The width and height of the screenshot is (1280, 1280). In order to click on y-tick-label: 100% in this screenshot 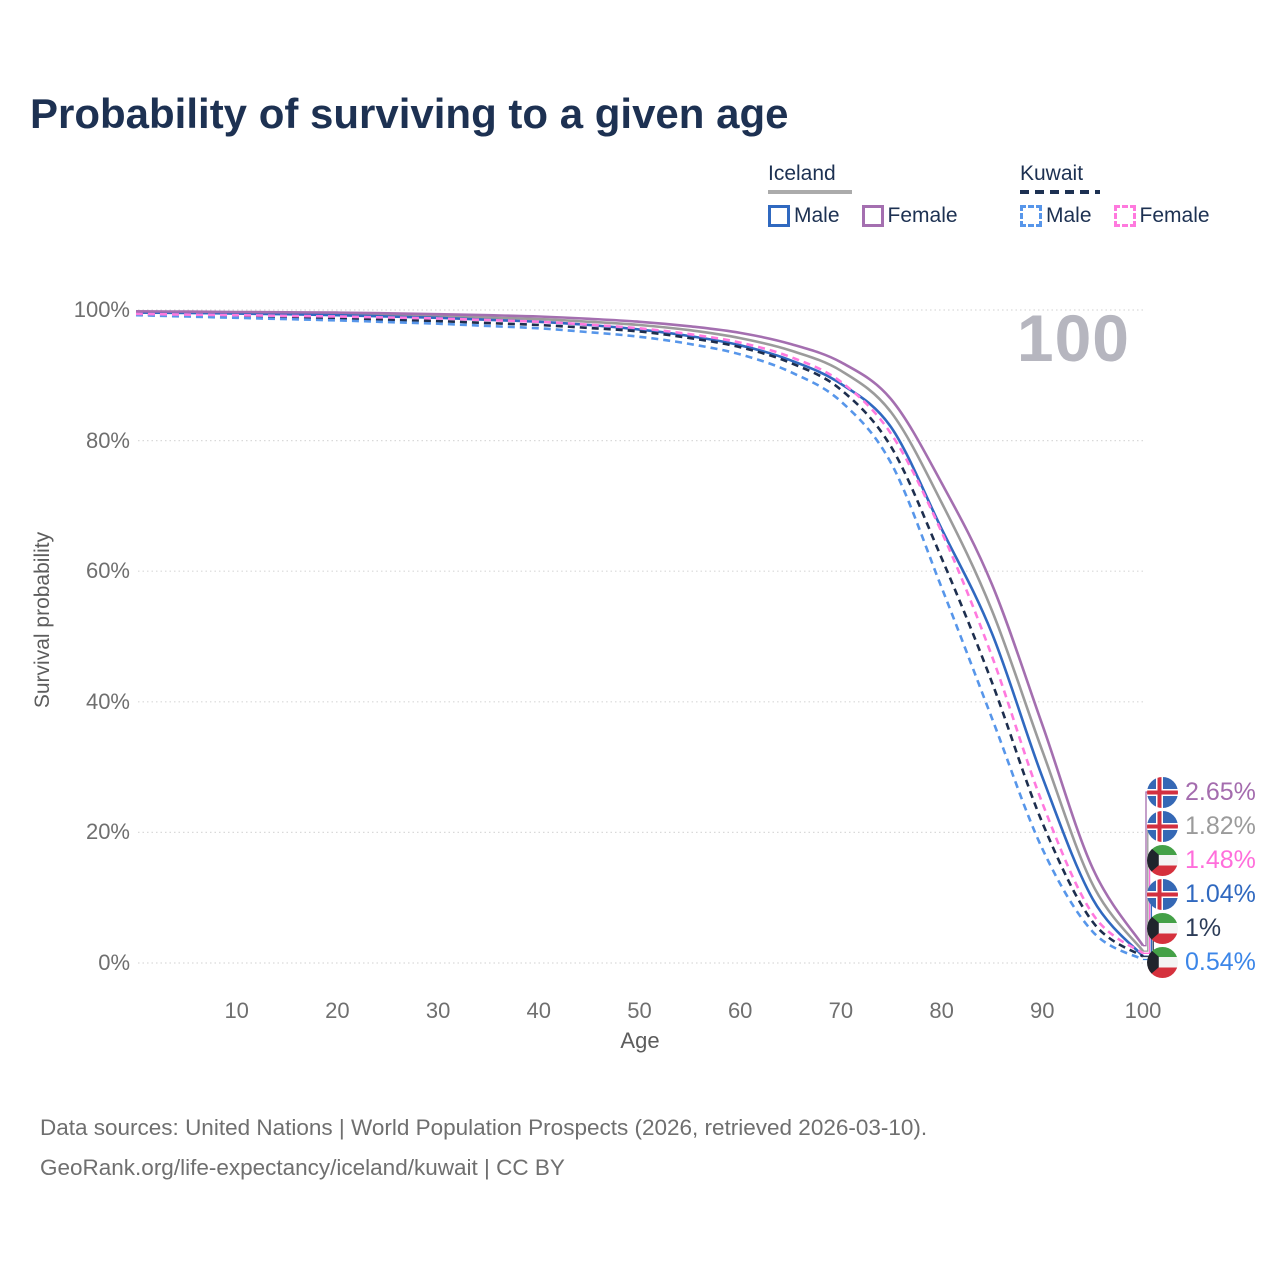, I will do `click(101, 309)`.